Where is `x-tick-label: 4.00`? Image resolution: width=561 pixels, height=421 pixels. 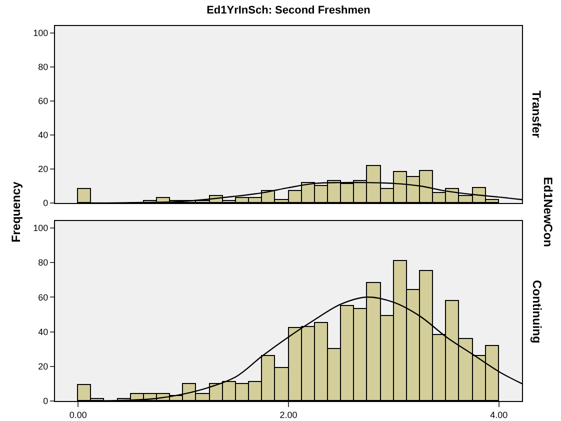 x-tick-label: 4.00 is located at coordinates (499, 415).